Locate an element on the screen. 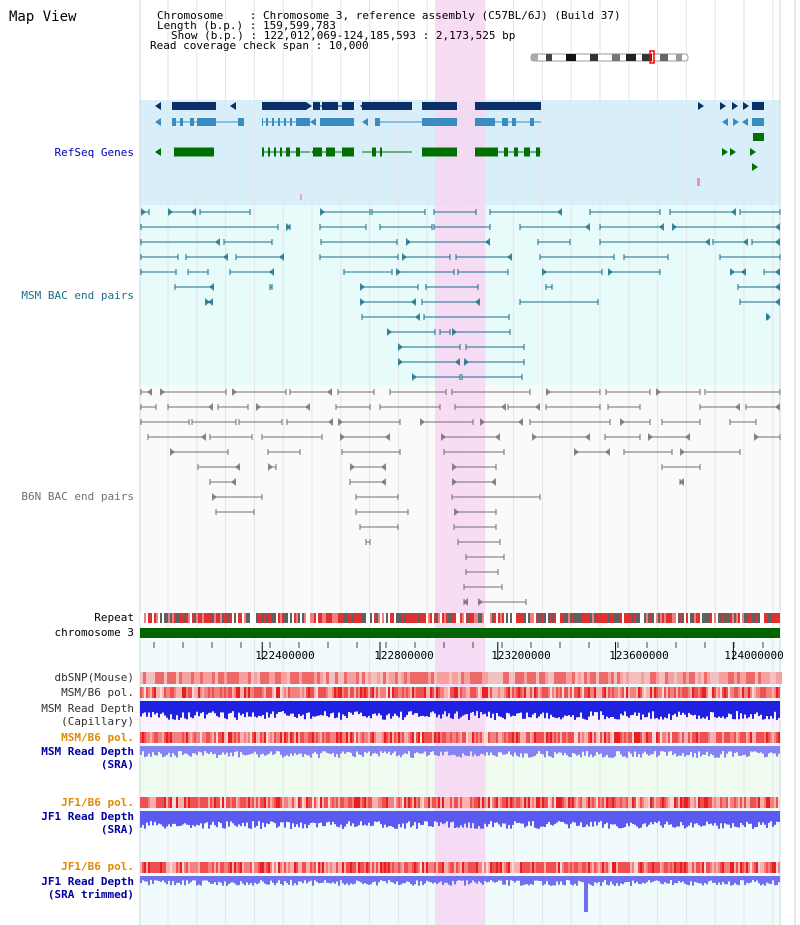 Image resolution: width=800 pixels, height=925 pixels. repeat-track is located at coordinates (460, 618).